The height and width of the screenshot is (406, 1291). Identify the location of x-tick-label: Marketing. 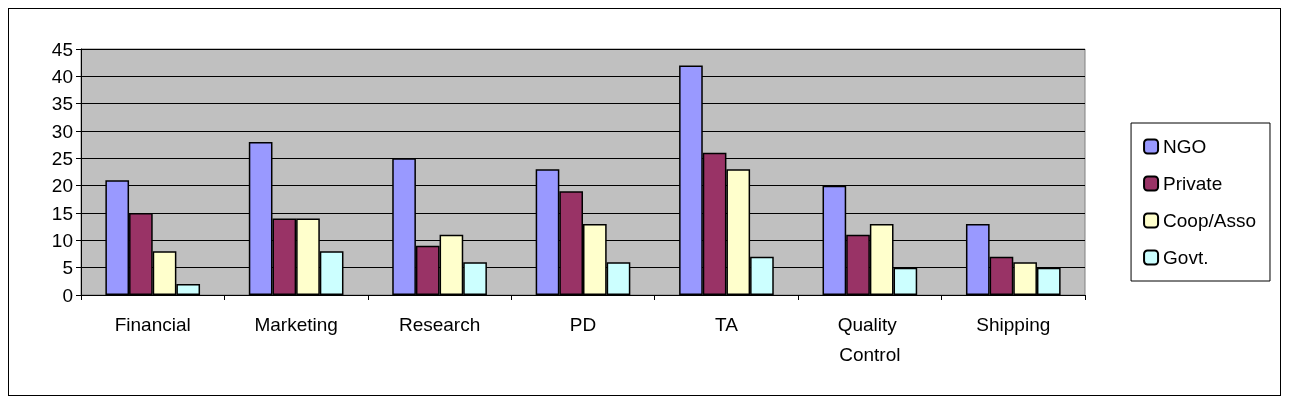
(296, 324).